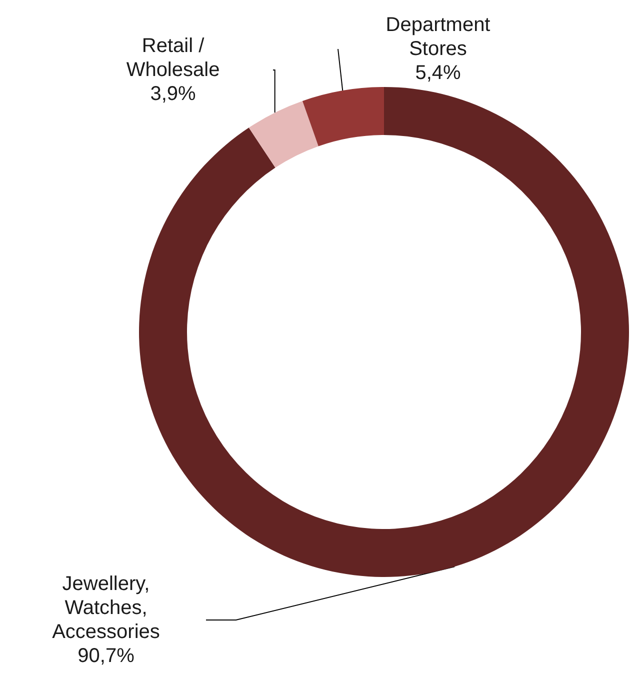  Describe the element at coordinates (173, 94) in the screenshot. I see `data-label: 3,9%` at that location.